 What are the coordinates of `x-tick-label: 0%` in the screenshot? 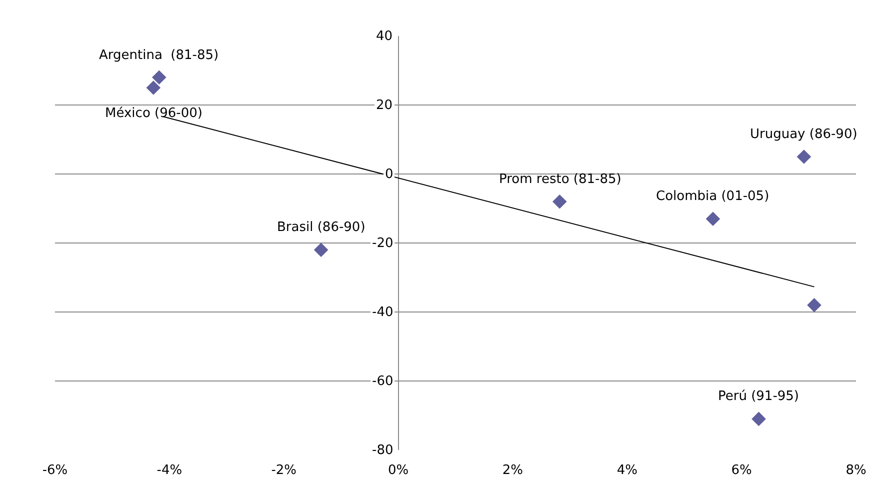 It's located at (398, 470).